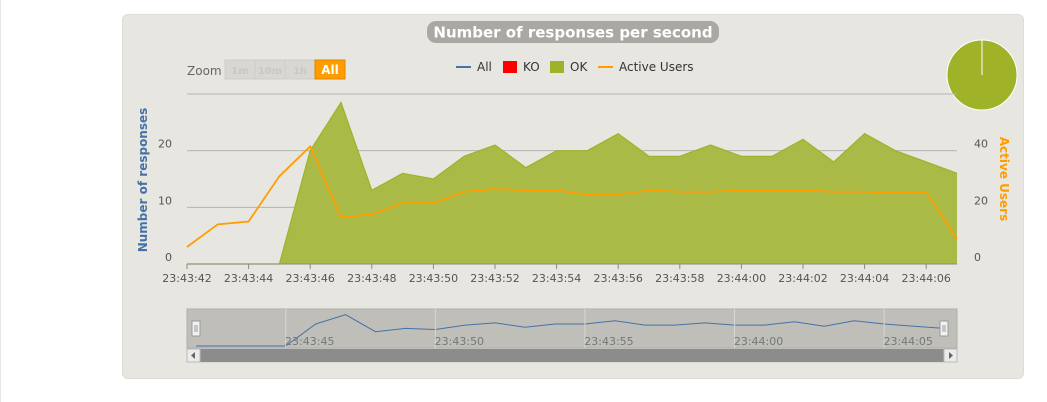  I want to click on x-tick-label: 23:44:04, so click(864, 278).